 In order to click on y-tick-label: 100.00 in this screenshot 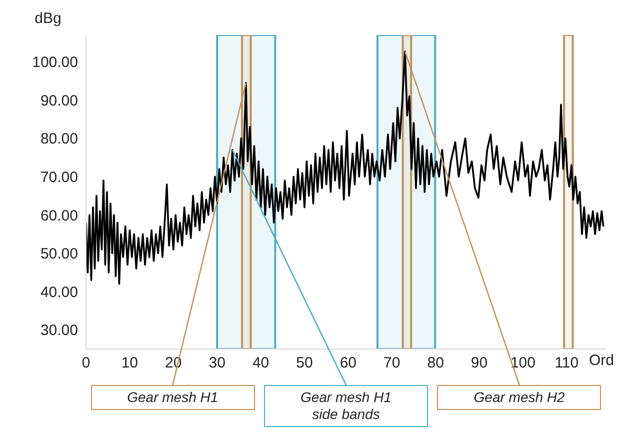, I will do `click(55, 63)`.